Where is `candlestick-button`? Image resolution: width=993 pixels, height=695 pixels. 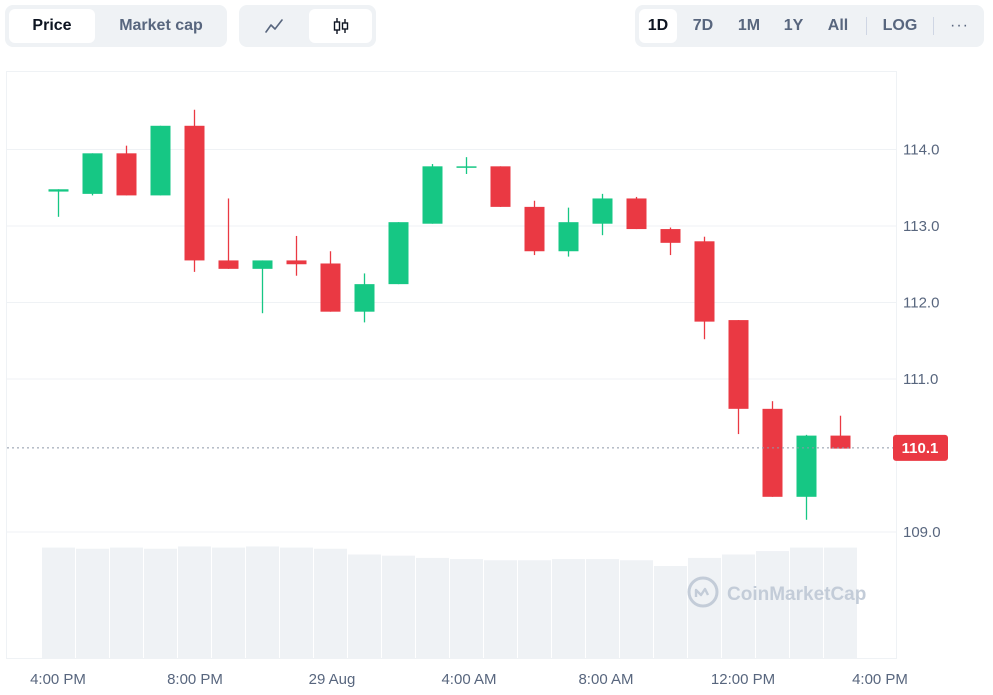
candlestick-button is located at coordinates (340, 26).